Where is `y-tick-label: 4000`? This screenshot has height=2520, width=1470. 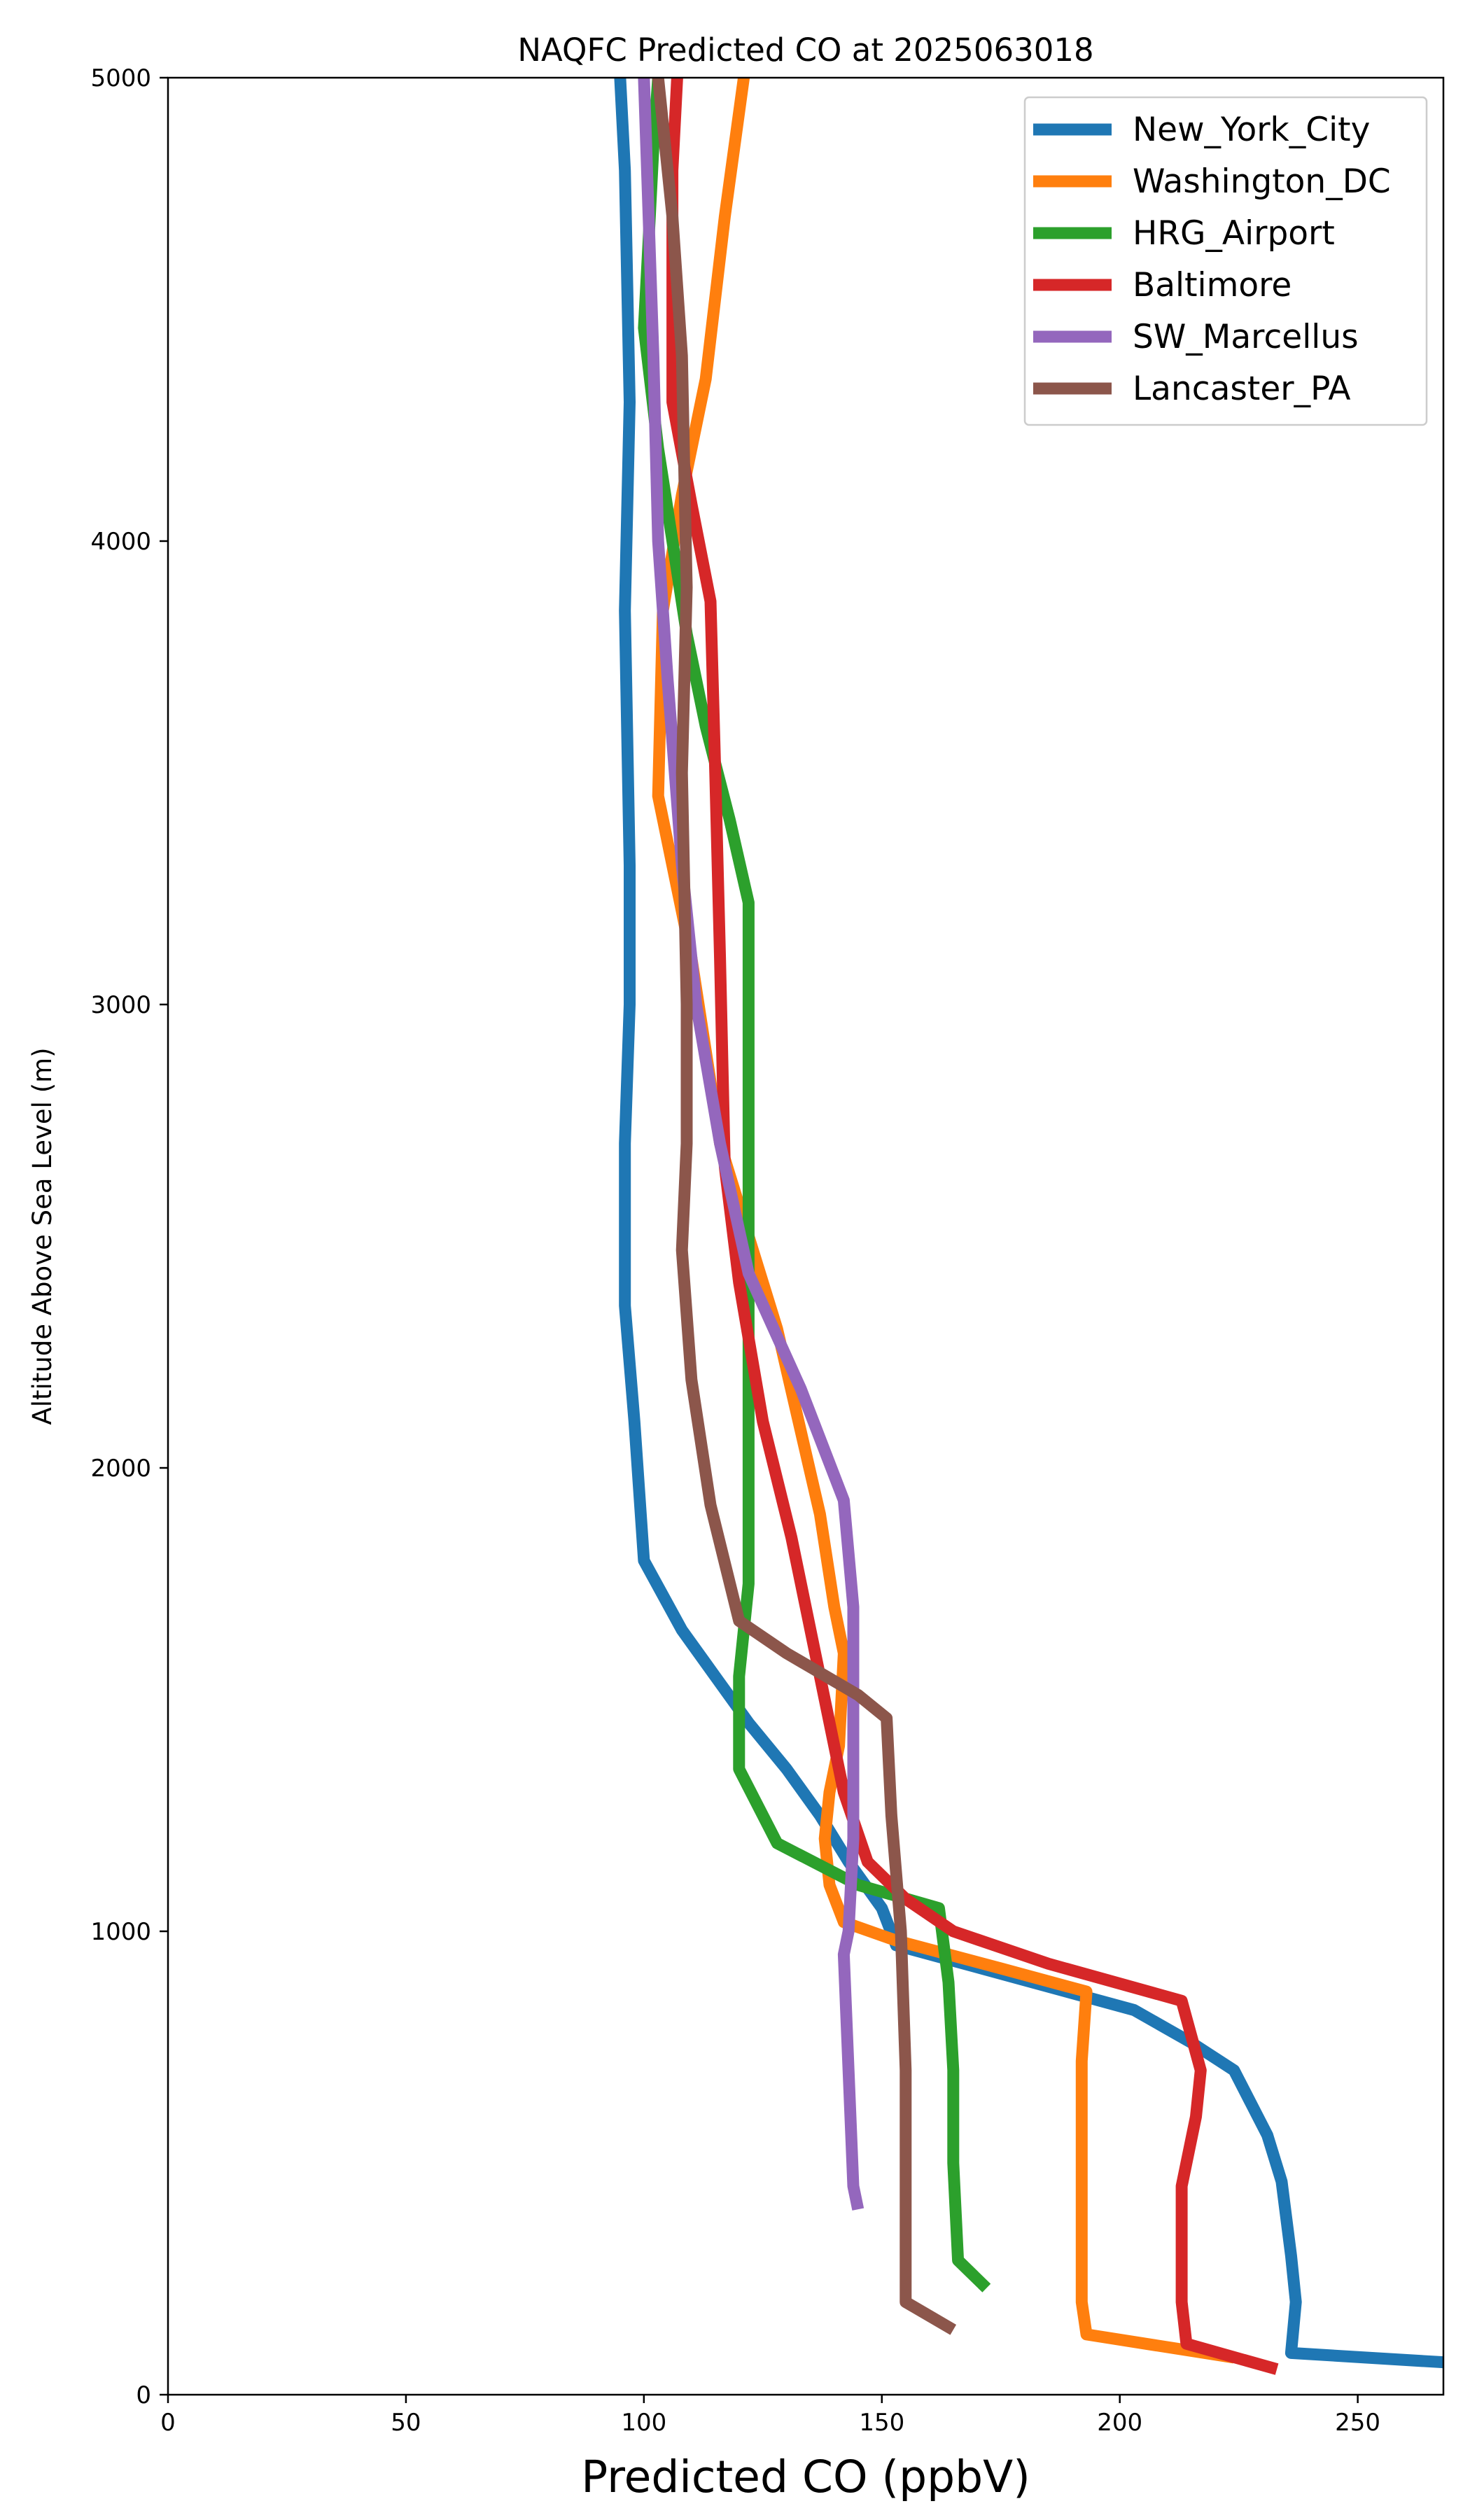
y-tick-label: 4000 is located at coordinates (120, 542).